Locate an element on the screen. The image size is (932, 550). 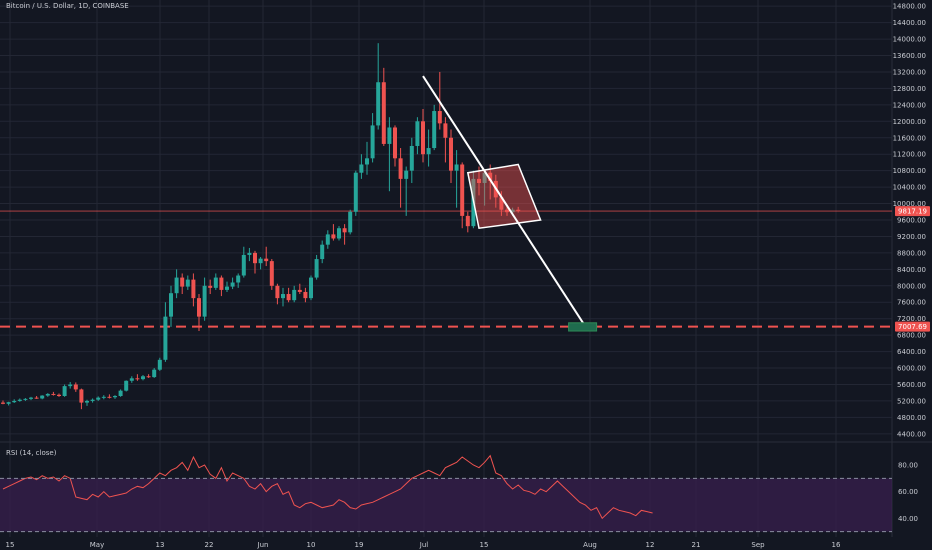
price-tick-label: 12800.00 is located at coordinates (909, 89).